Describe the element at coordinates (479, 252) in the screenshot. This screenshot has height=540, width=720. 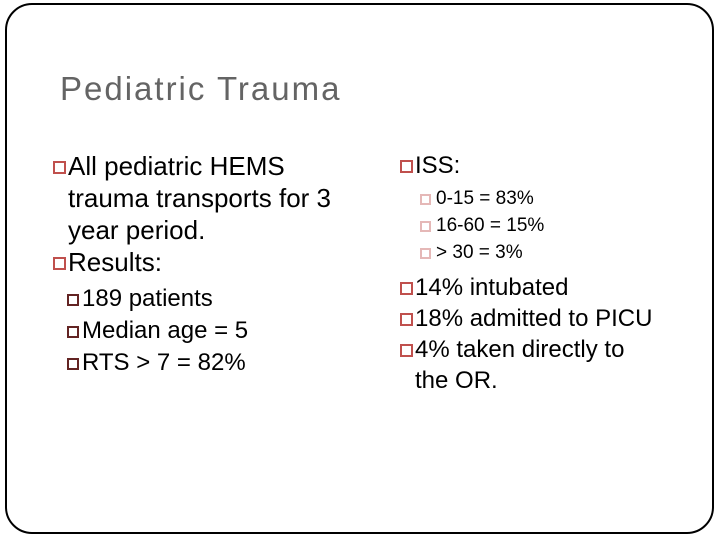
I see `bullet-text: > 30 = 3%` at that location.